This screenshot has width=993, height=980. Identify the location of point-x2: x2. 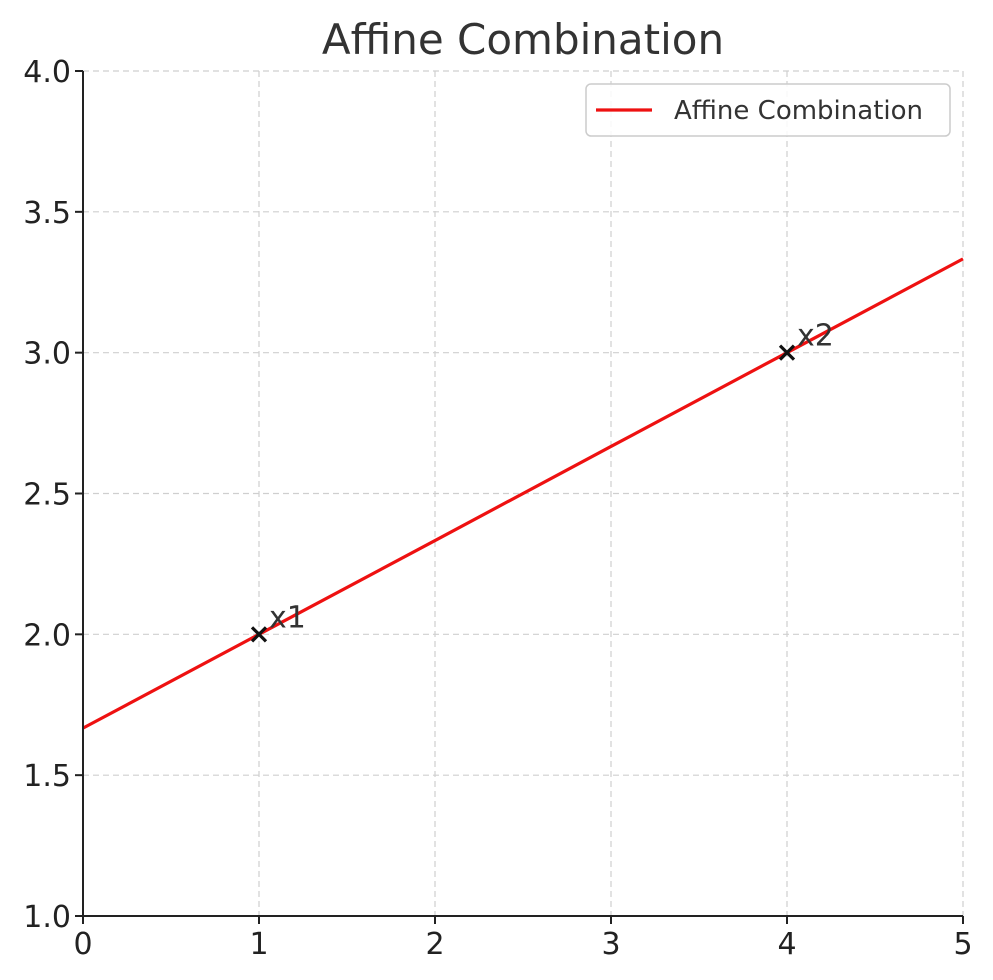
(806, 340).